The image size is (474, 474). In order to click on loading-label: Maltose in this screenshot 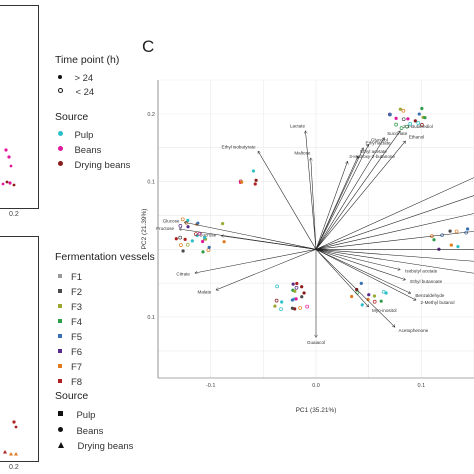, I will do `click(302, 152)`.